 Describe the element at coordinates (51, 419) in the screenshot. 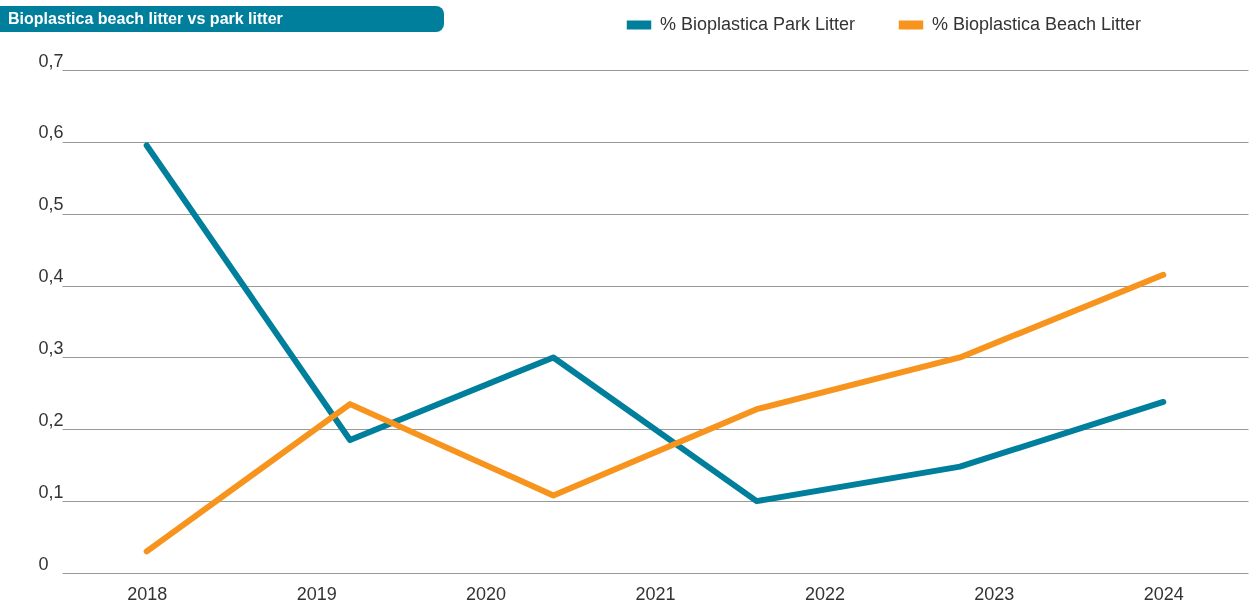

I see `y-tick-label: 0,2` at that location.